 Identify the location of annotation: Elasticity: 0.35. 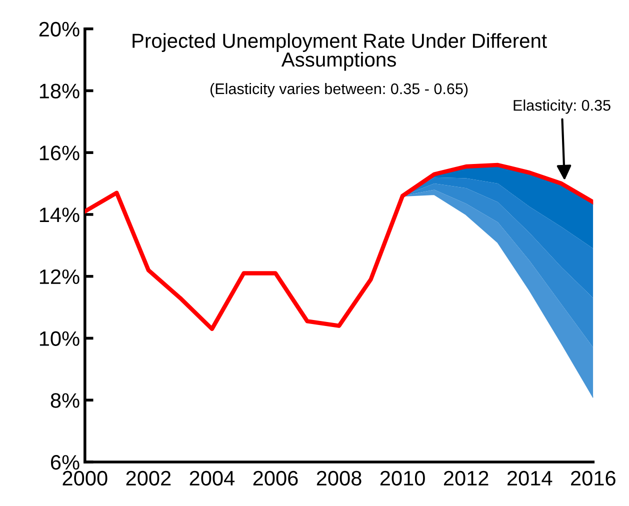
(562, 107).